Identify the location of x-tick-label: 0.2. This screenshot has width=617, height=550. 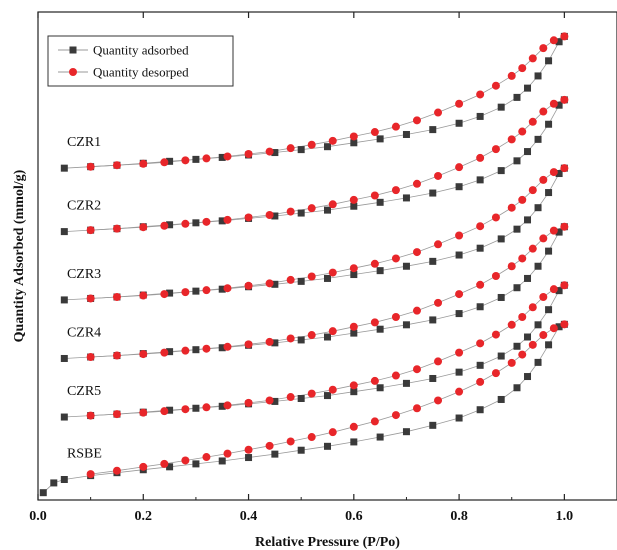
(144, 516).